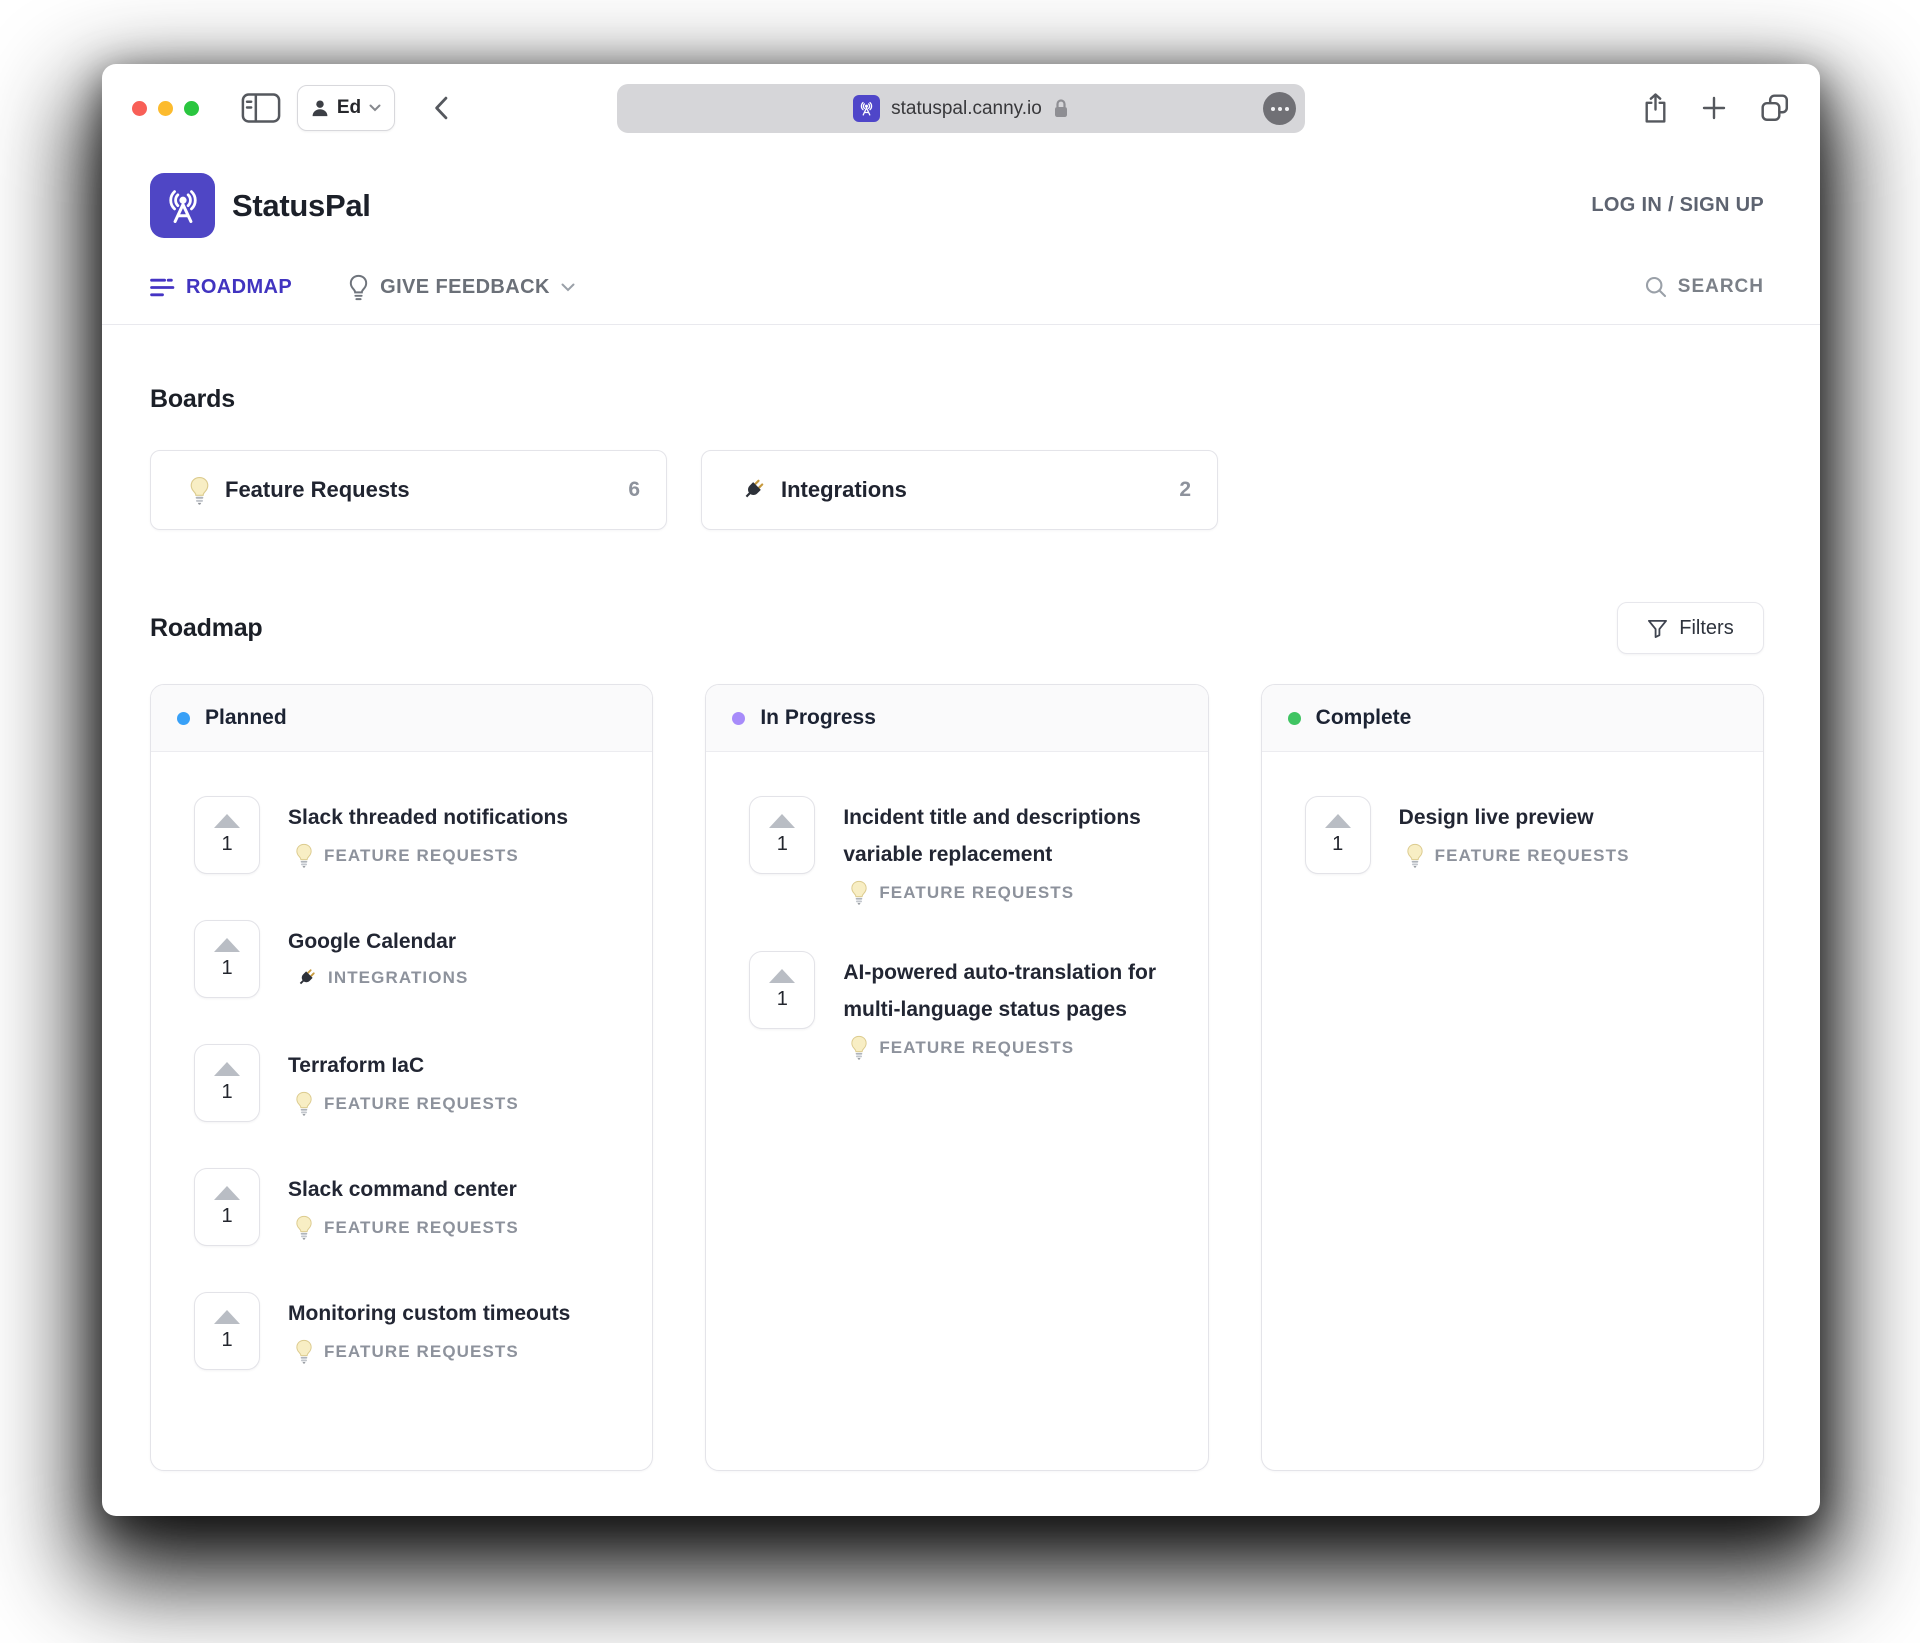 Image resolution: width=1920 pixels, height=1643 pixels. Describe the element at coordinates (221, 287) in the screenshot. I see `tab-roadmap: ROADMAP` at that location.